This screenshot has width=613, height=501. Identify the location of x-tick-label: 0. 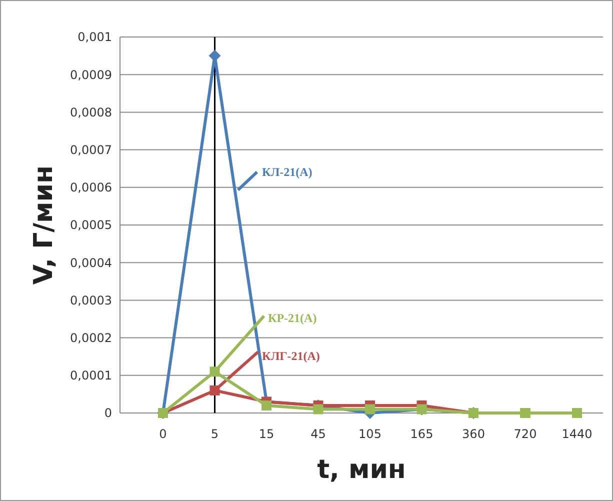
(163, 434).